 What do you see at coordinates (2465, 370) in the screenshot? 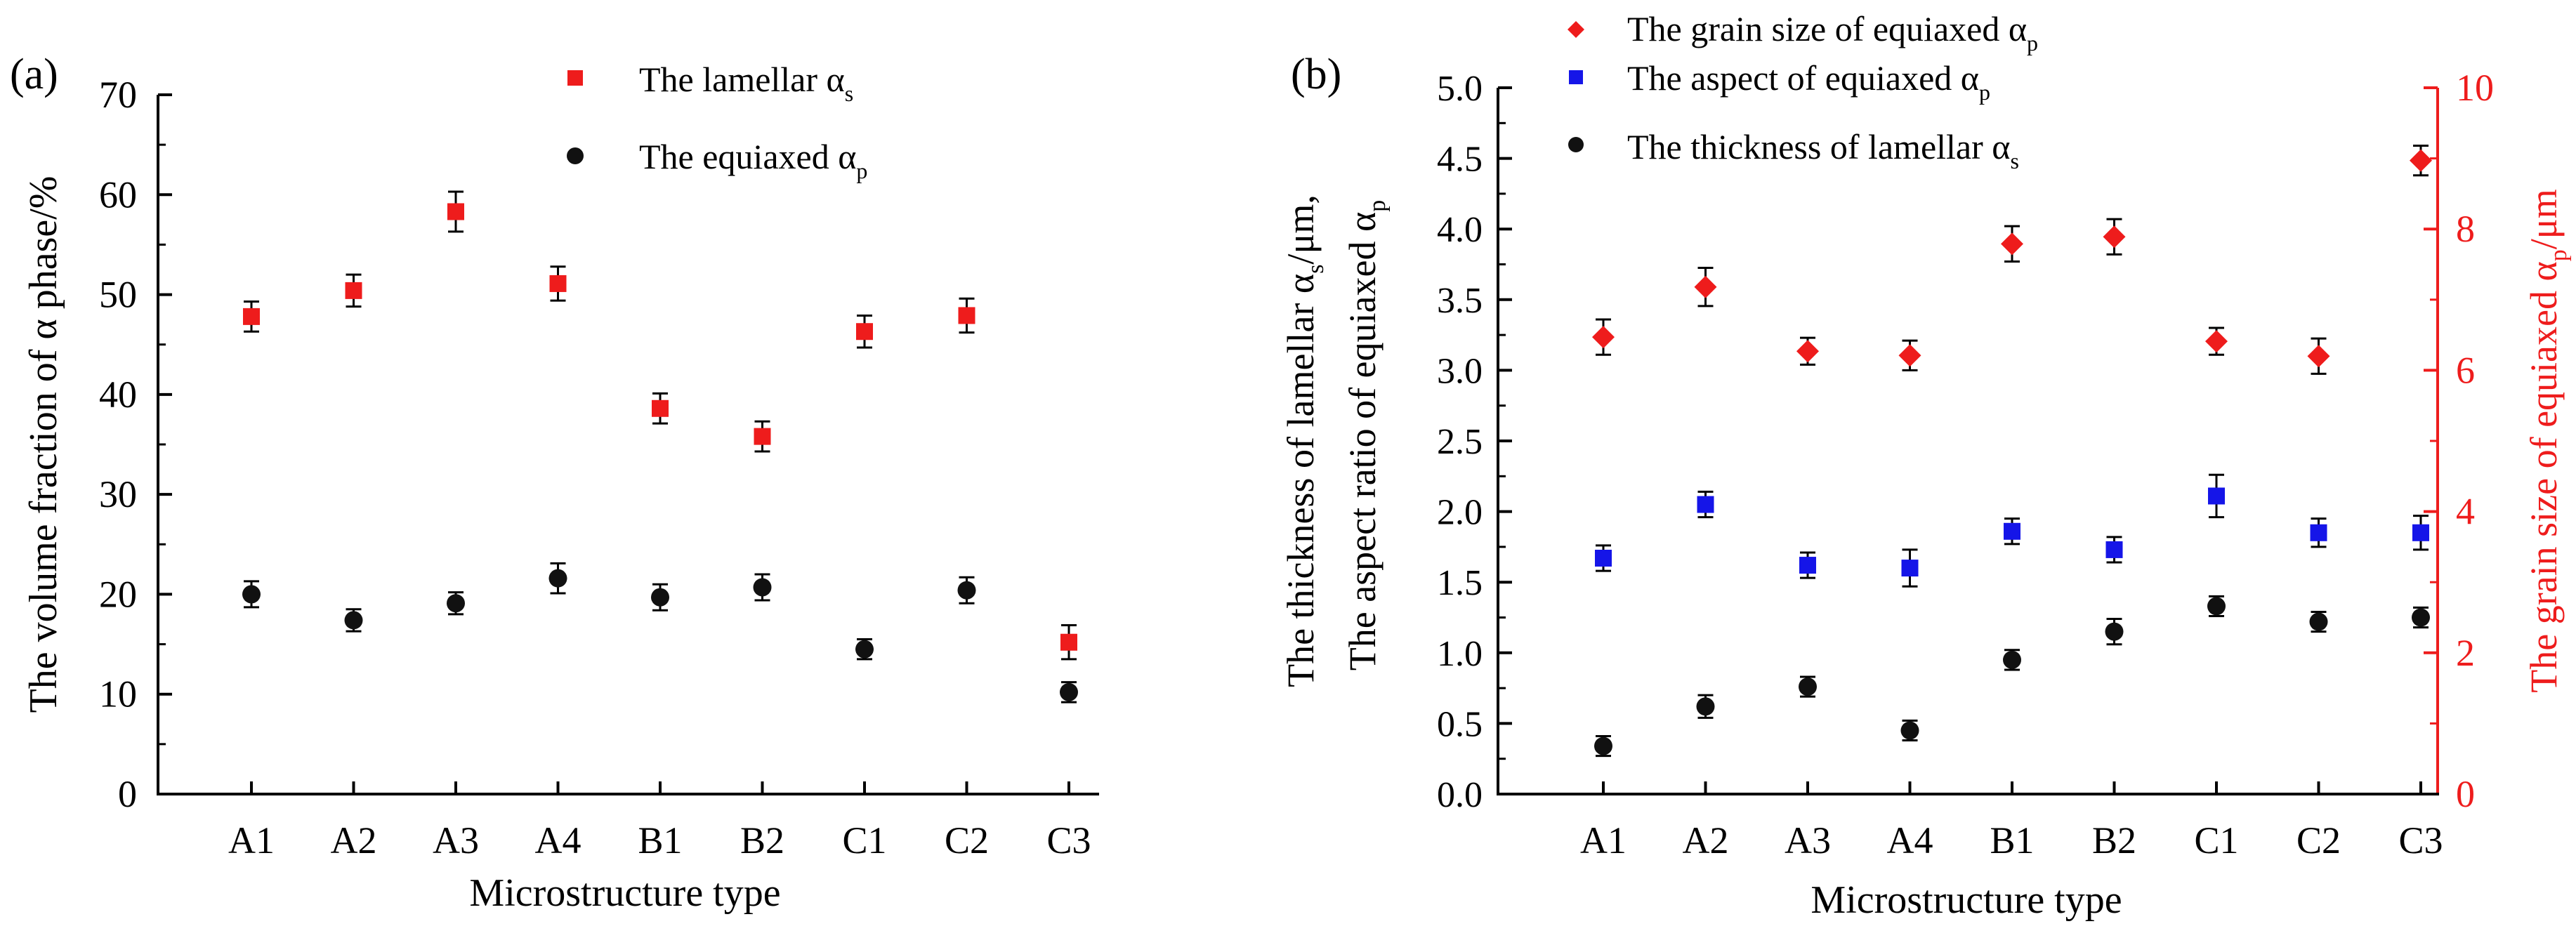
I see `right-y-tick-label-6: 6` at bounding box center [2465, 370].